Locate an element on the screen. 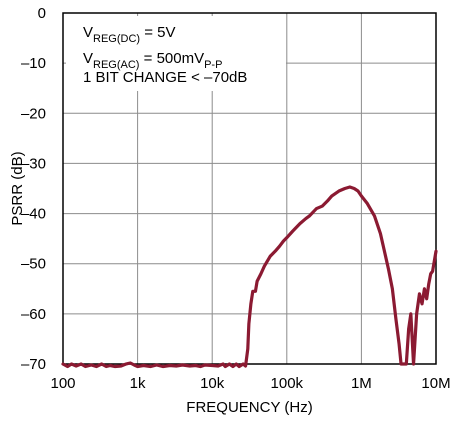 The width and height of the screenshot is (471, 421). y-tick-label: –30 is located at coordinates (33, 163).